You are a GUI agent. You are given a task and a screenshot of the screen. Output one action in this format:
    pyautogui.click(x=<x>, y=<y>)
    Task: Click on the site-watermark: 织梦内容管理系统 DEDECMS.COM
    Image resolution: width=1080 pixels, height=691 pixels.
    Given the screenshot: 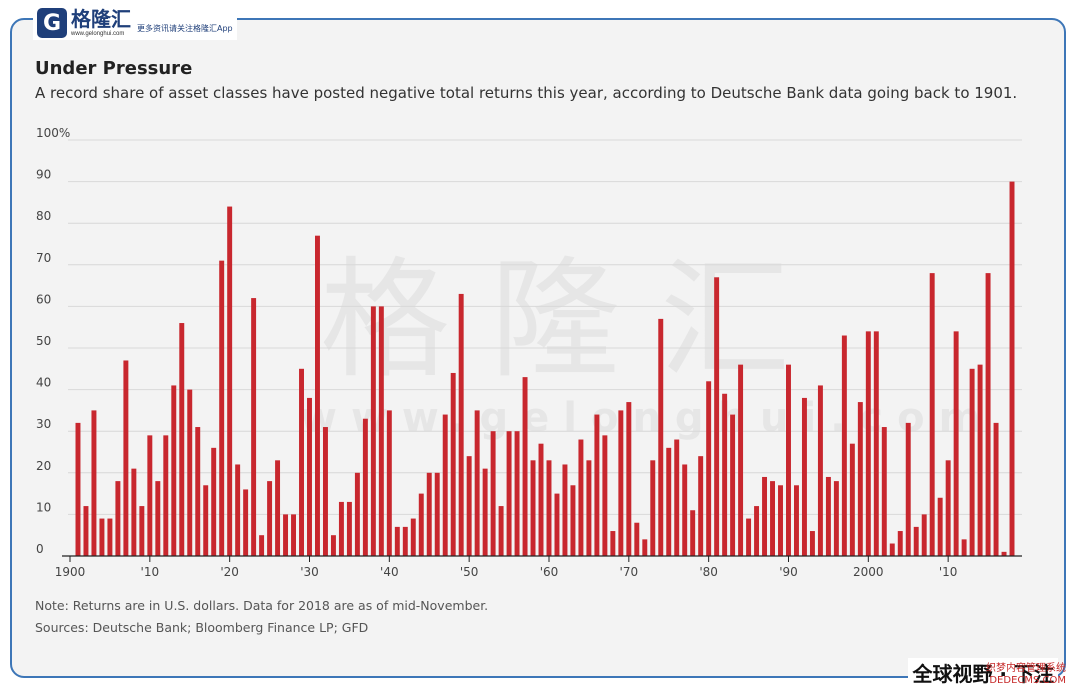 What is the action you would take?
    pyautogui.click(x=1026, y=675)
    